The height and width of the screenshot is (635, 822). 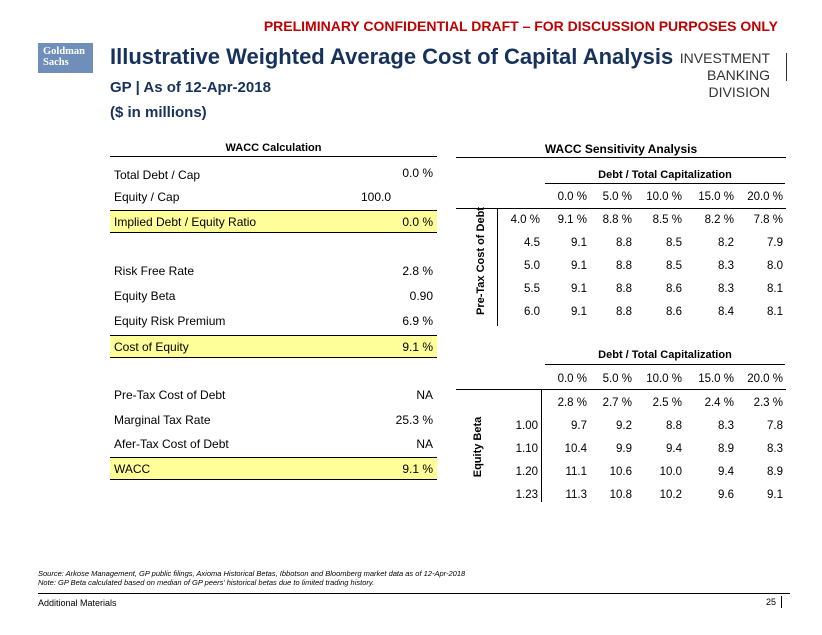 What do you see at coordinates (132, 469) in the screenshot?
I see `wacc-row-label: WACC` at bounding box center [132, 469].